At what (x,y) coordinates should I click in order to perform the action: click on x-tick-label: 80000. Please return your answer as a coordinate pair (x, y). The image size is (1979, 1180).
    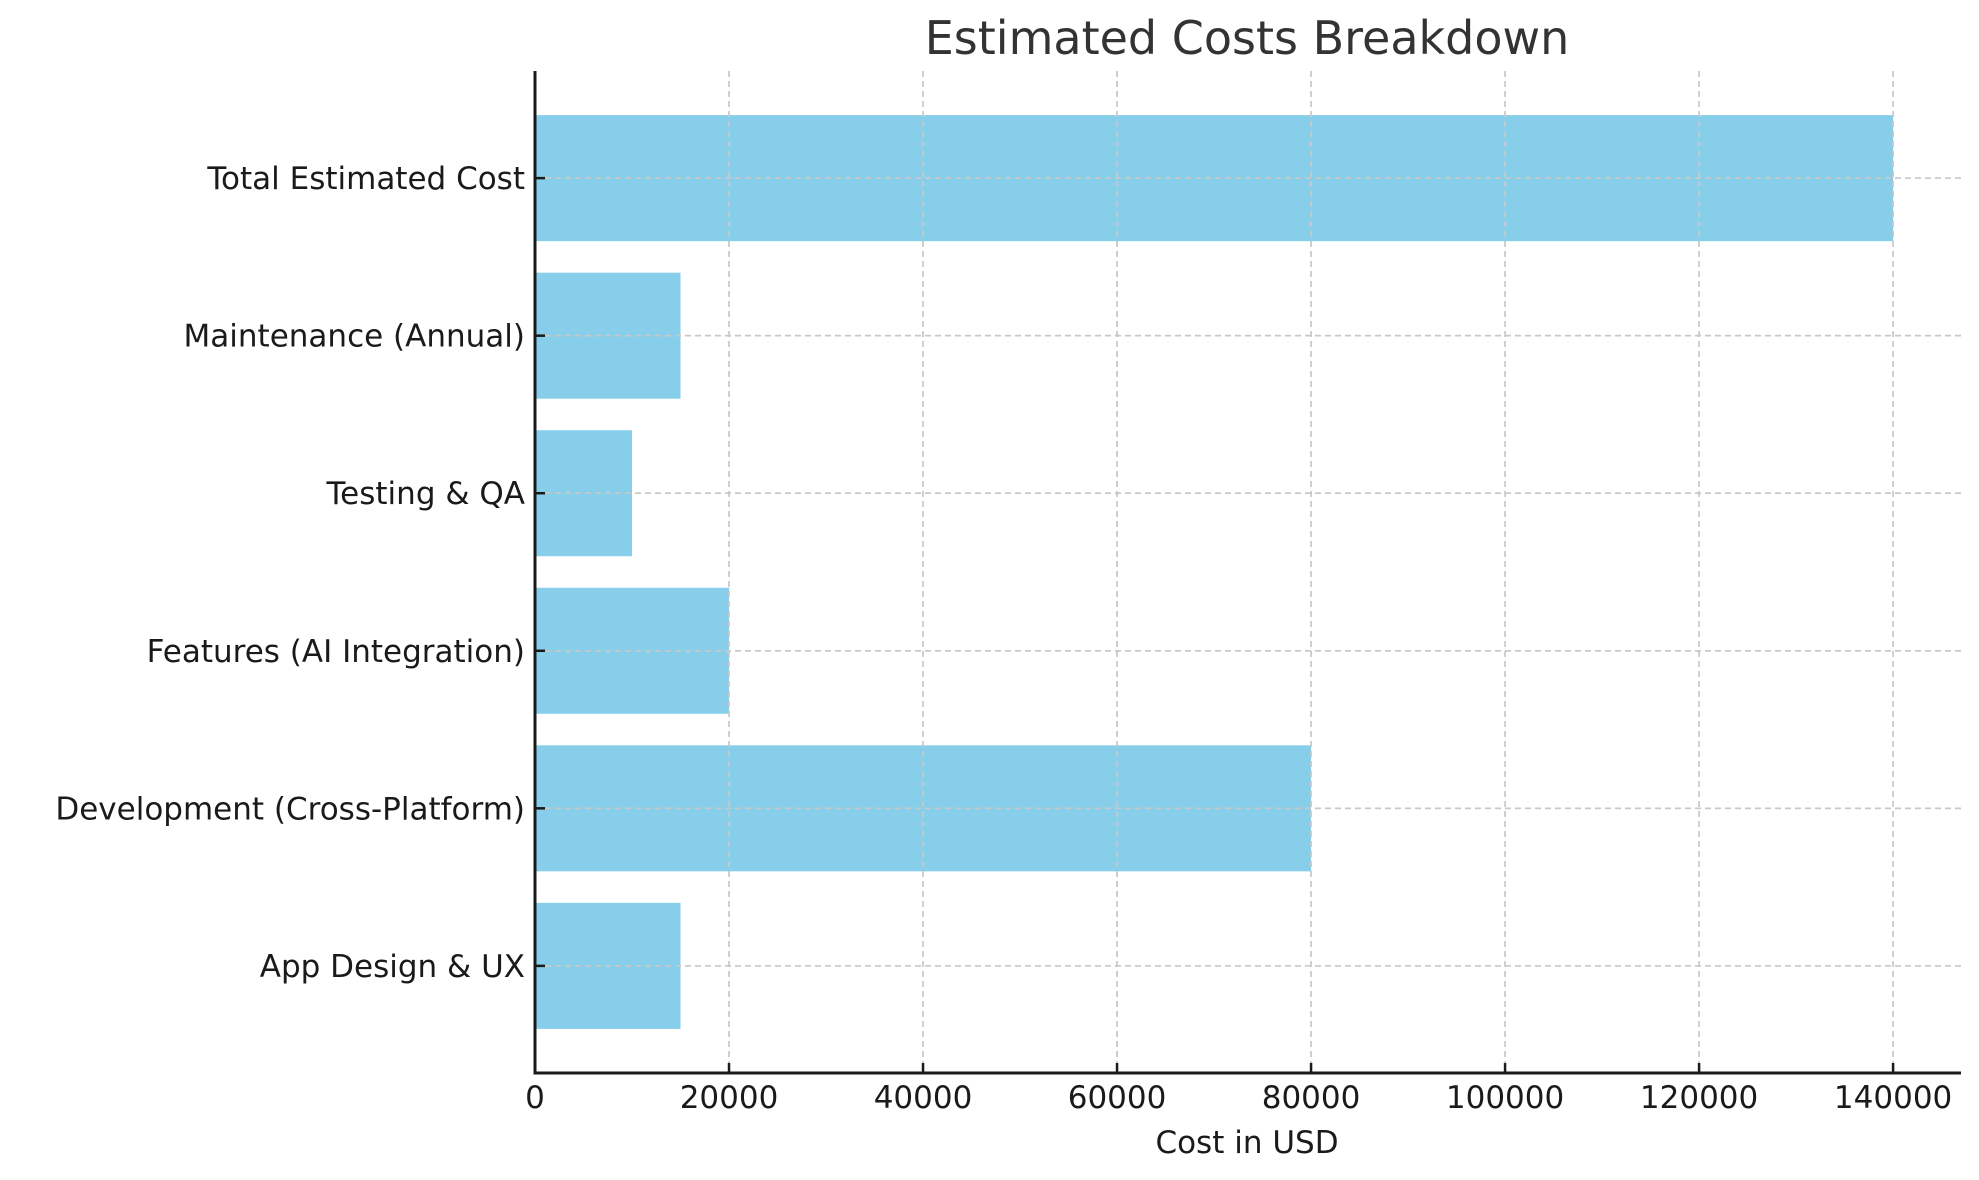
    Looking at the image, I should click on (1311, 1098).